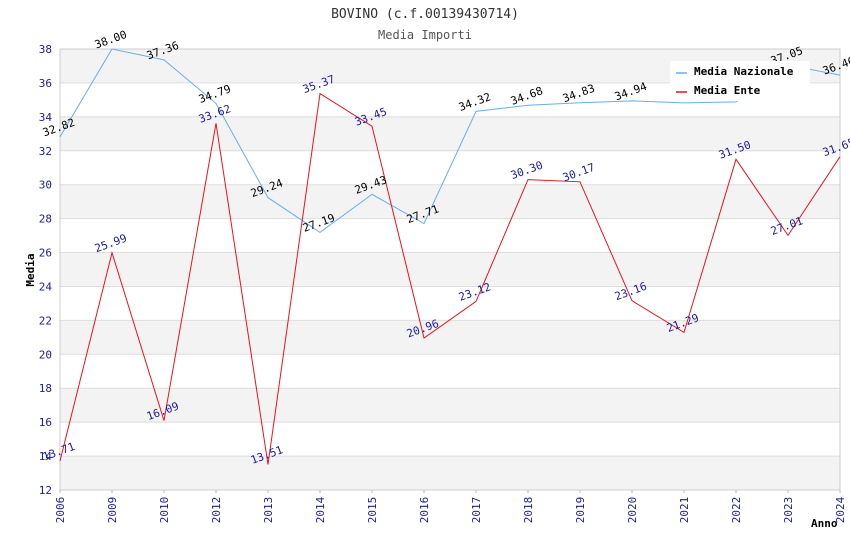 This screenshot has width=850, height=550. Describe the element at coordinates (111, 40) in the screenshot. I see `data-label: 38.00` at that location.